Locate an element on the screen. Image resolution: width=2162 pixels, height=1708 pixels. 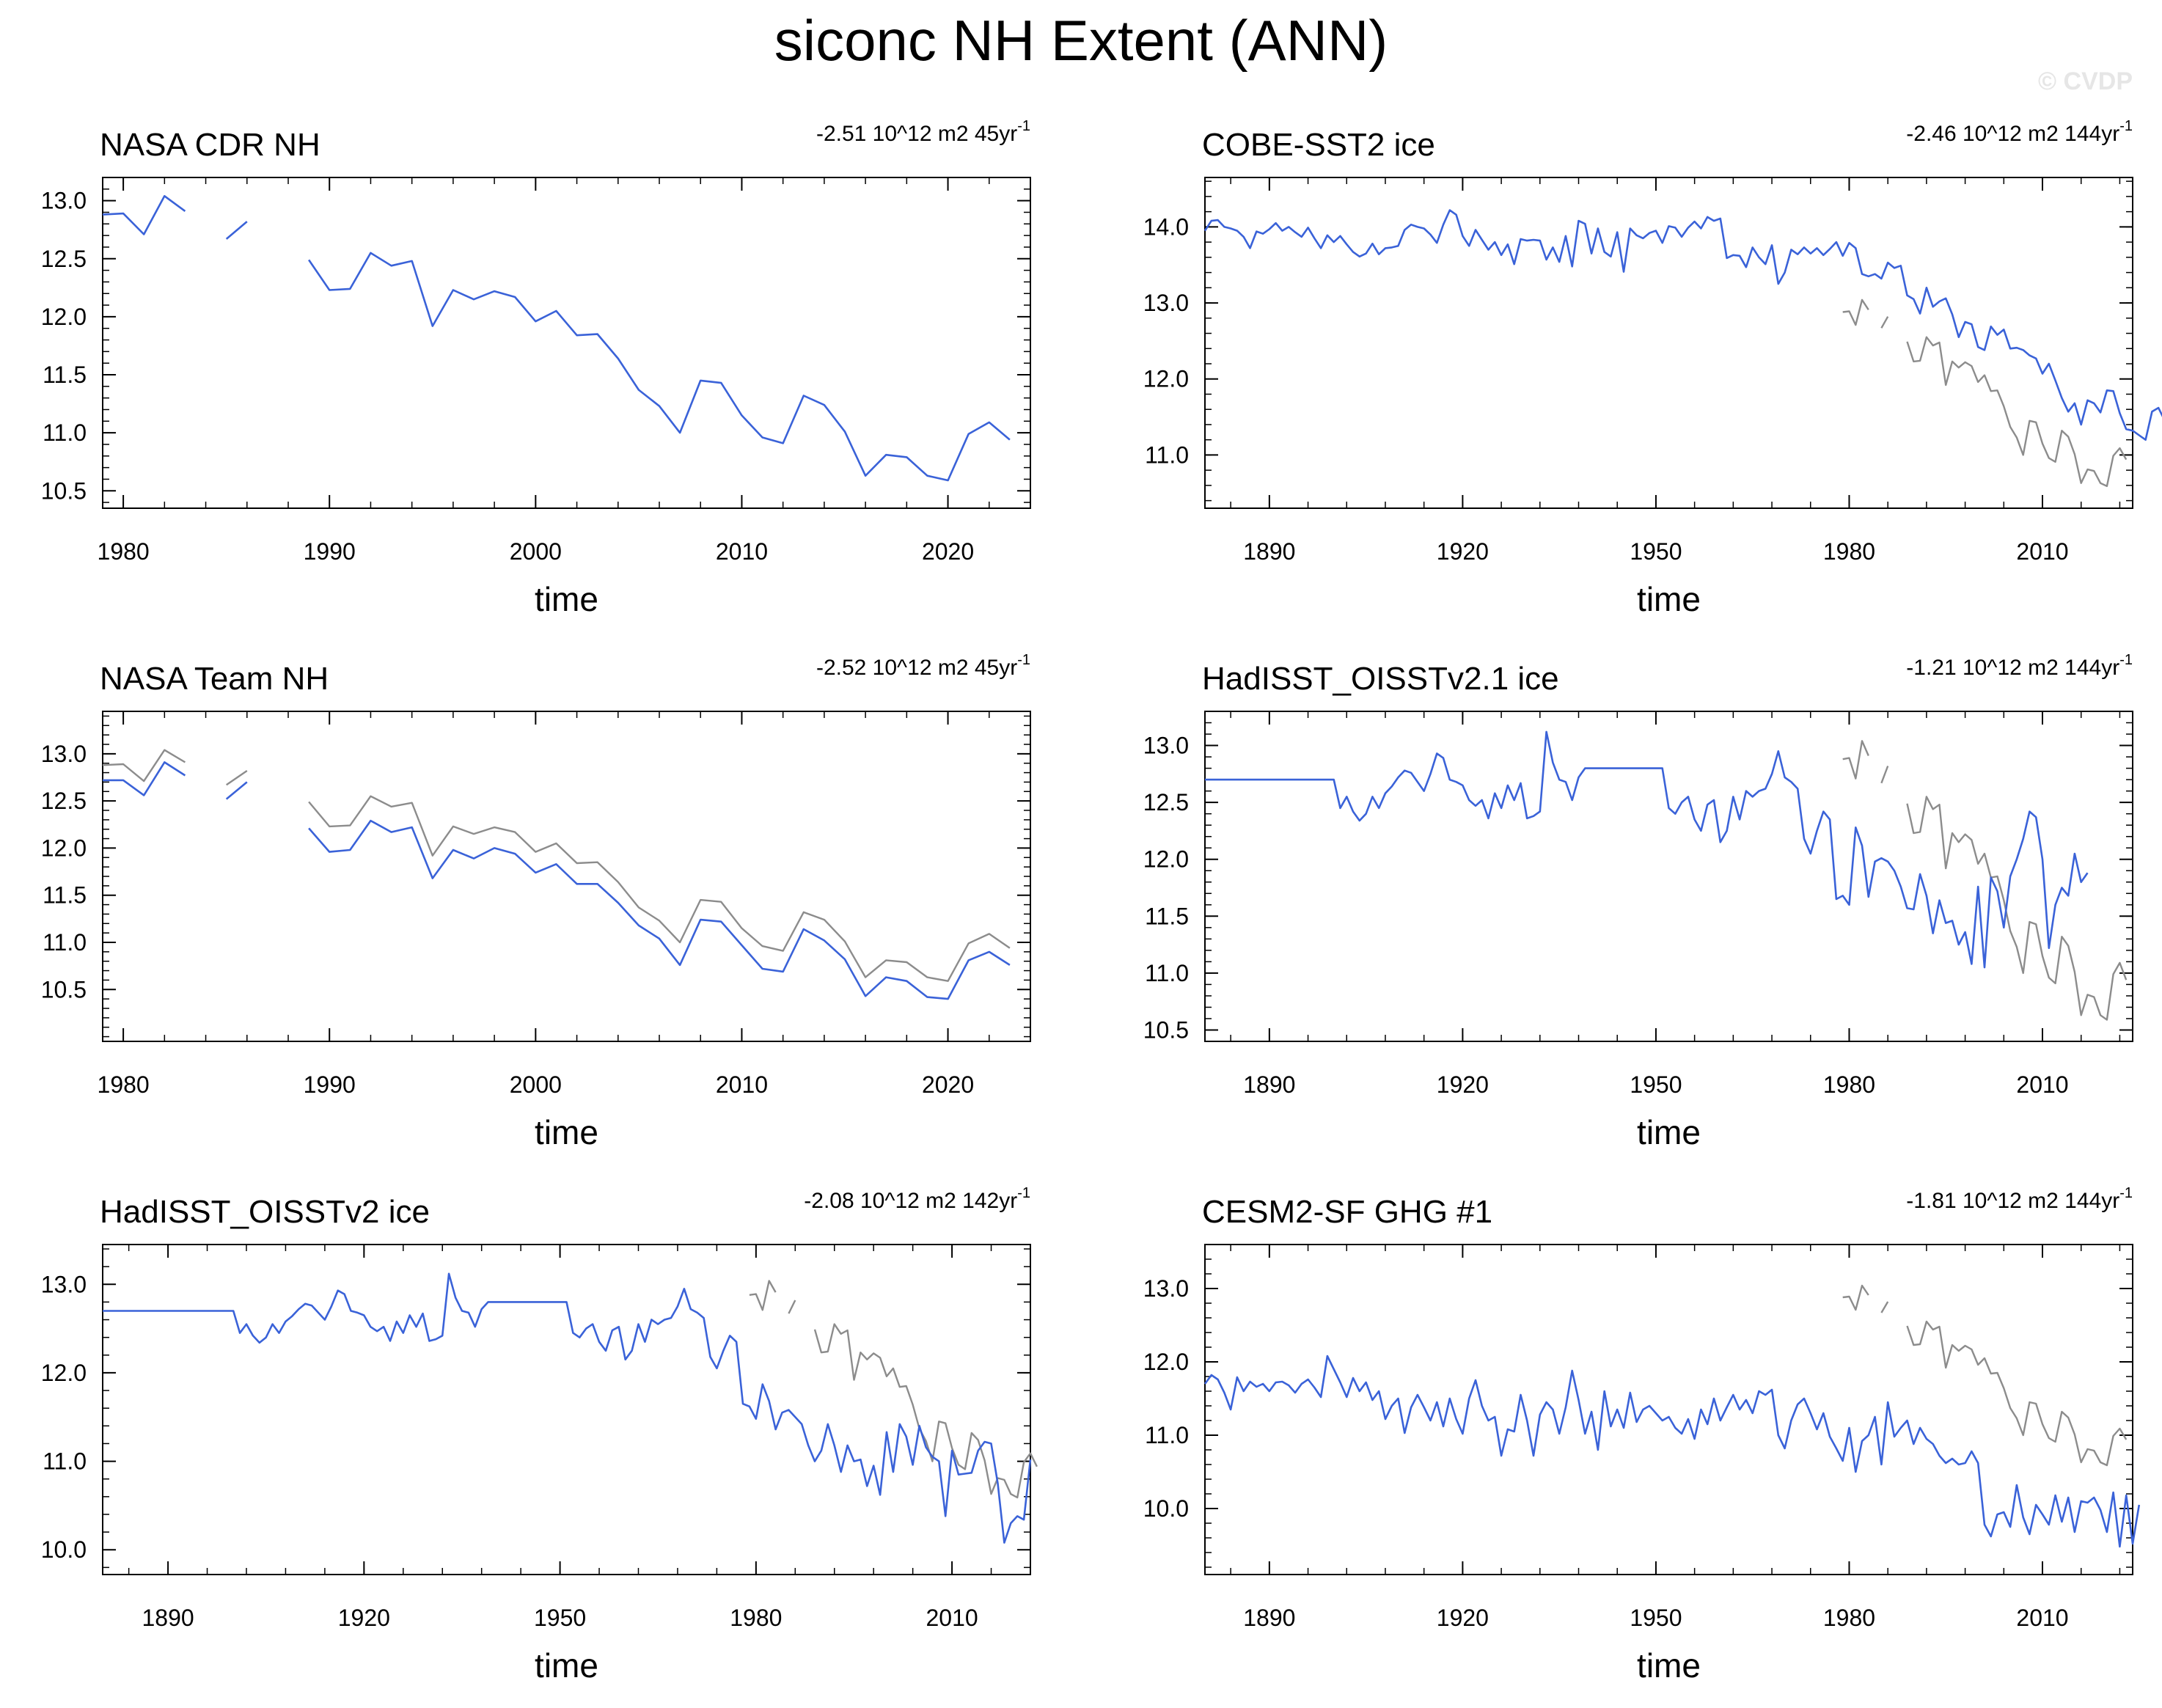
panel-title: NASA Team NH is located at coordinates (215, 679).